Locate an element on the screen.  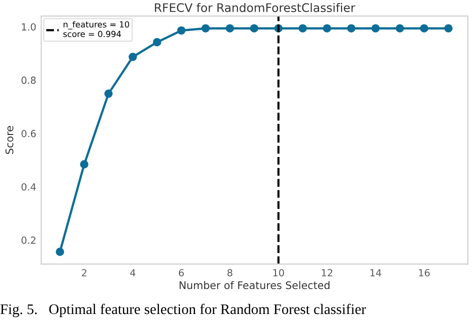
y-tick-label: 0.6 is located at coordinates (29, 134).